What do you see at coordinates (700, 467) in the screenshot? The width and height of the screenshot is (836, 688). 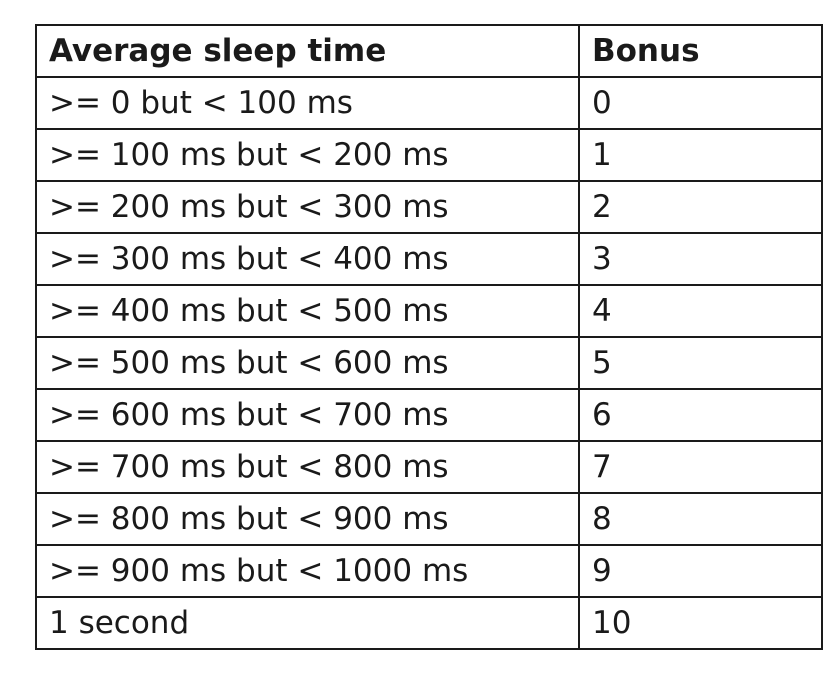 I see `bonus-cell: 7` at bounding box center [700, 467].